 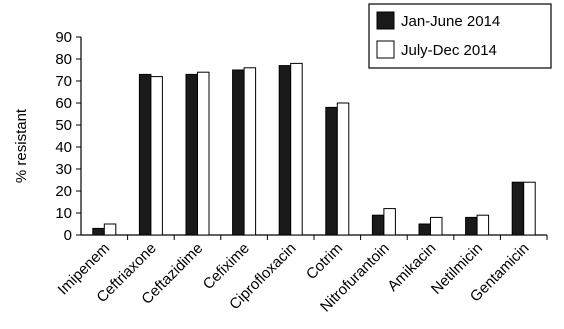 I want to click on y-tick-label: 40, so click(x=63, y=147).